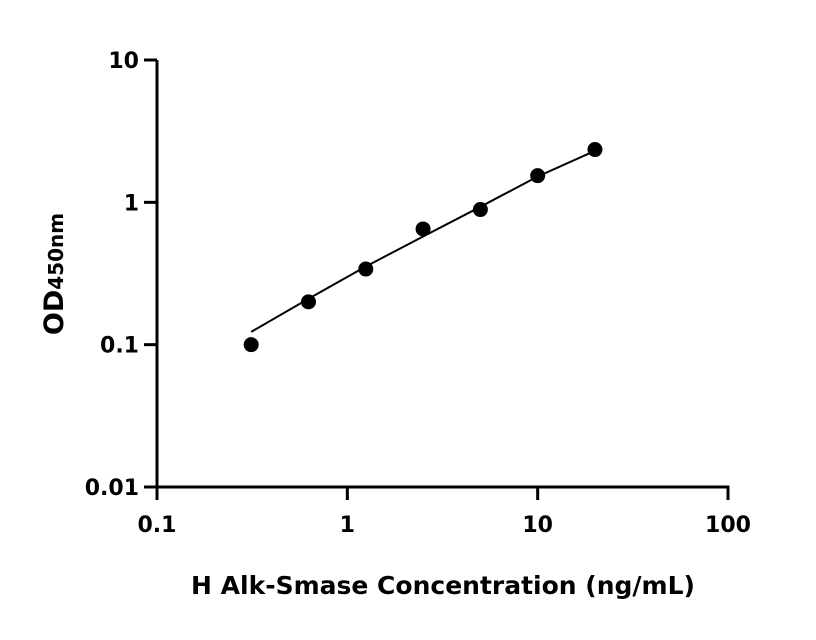 Image resolution: width=816 pixels, height=640 pixels. I want to click on y-tick-label: 10, so click(123, 61).